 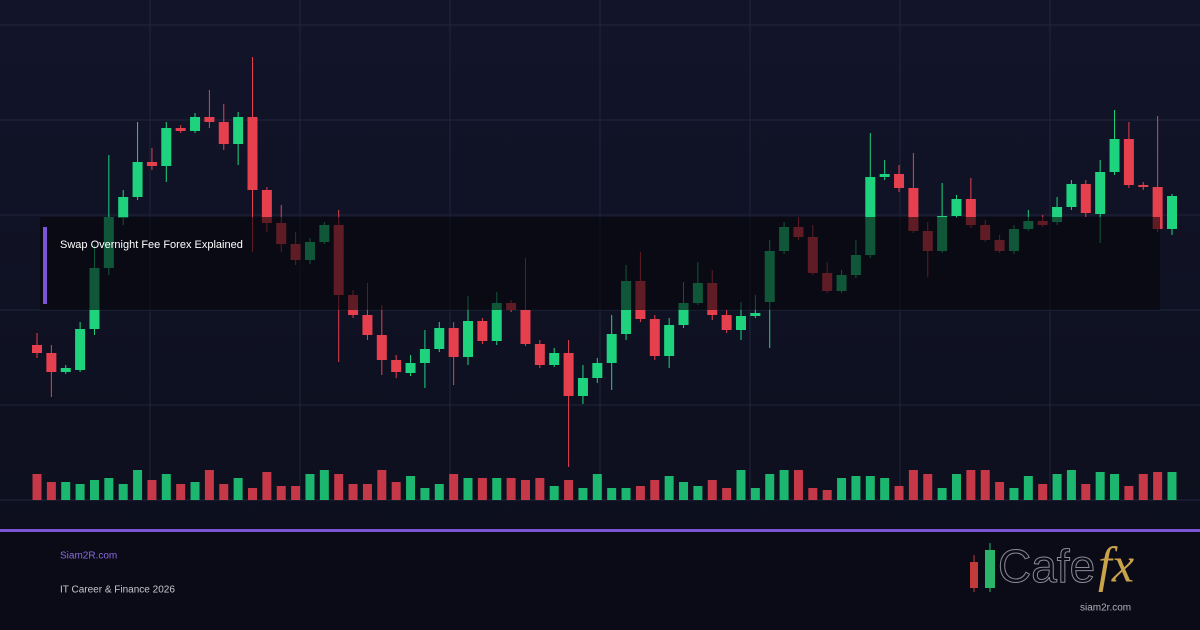 I want to click on tagline: IT Career & Finance 2026, so click(x=117, y=590).